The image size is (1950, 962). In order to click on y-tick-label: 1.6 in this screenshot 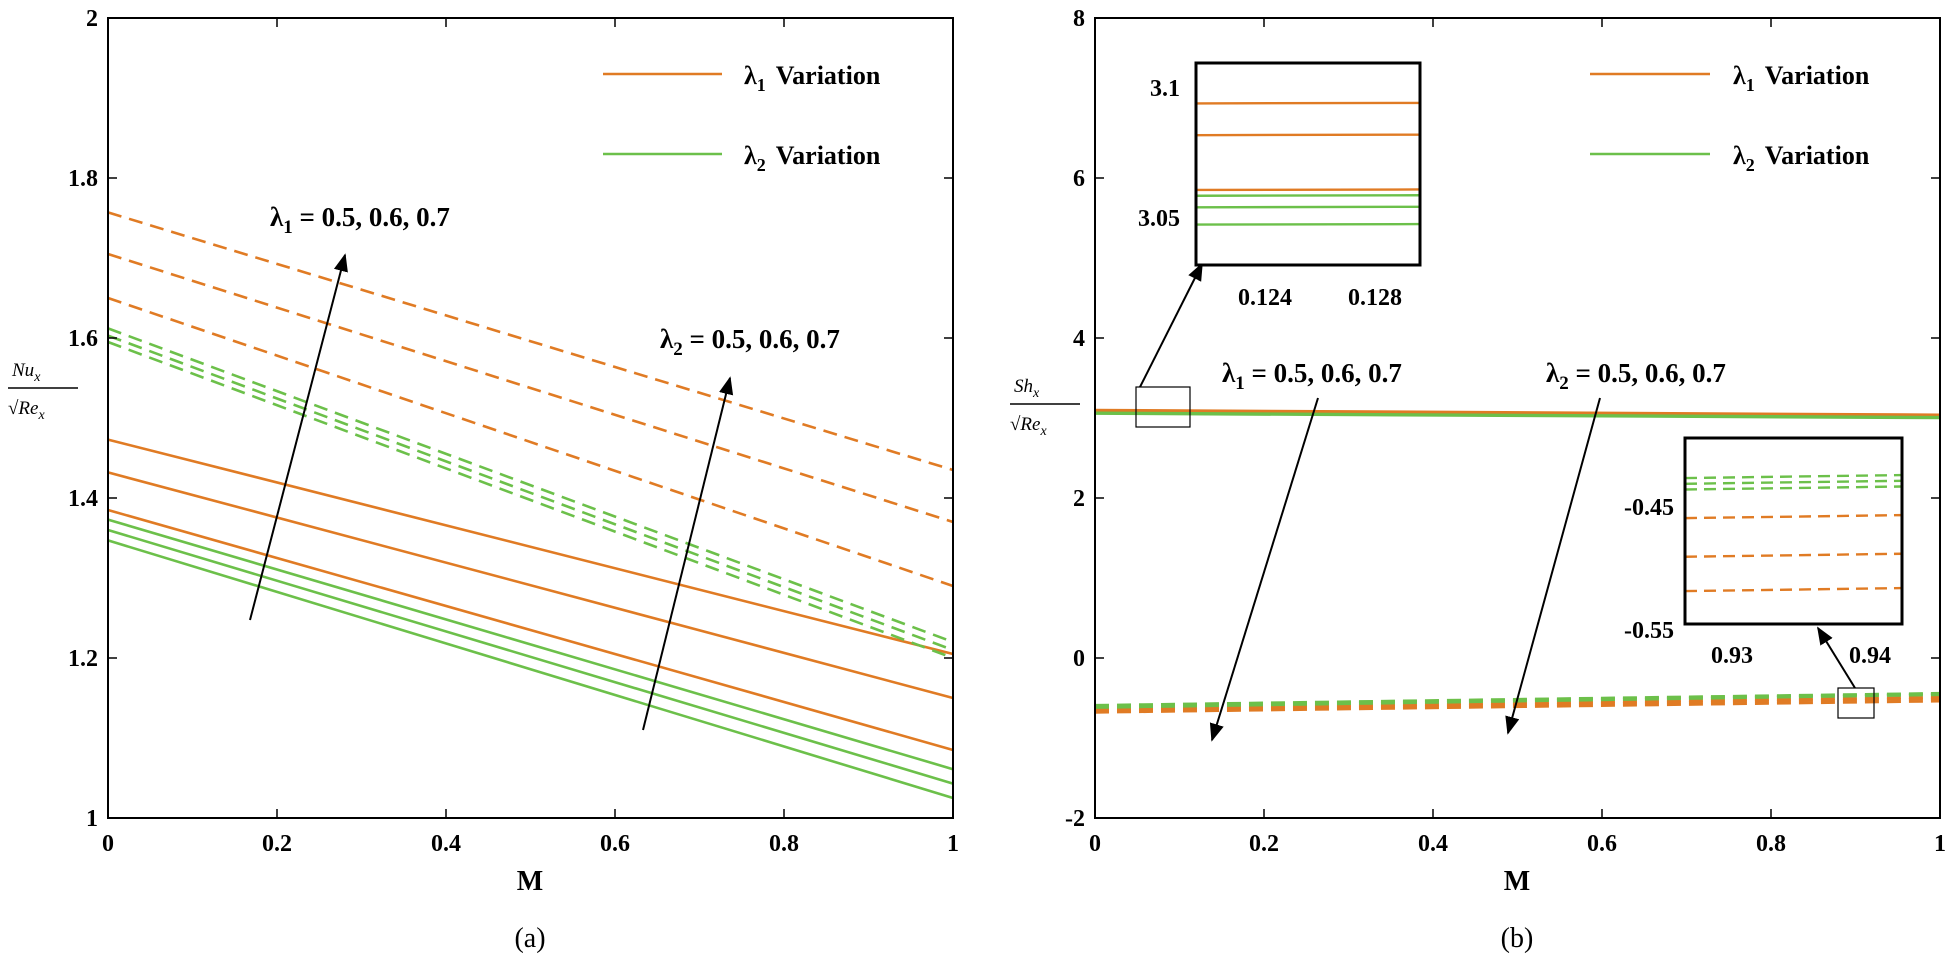, I will do `click(83, 339)`.